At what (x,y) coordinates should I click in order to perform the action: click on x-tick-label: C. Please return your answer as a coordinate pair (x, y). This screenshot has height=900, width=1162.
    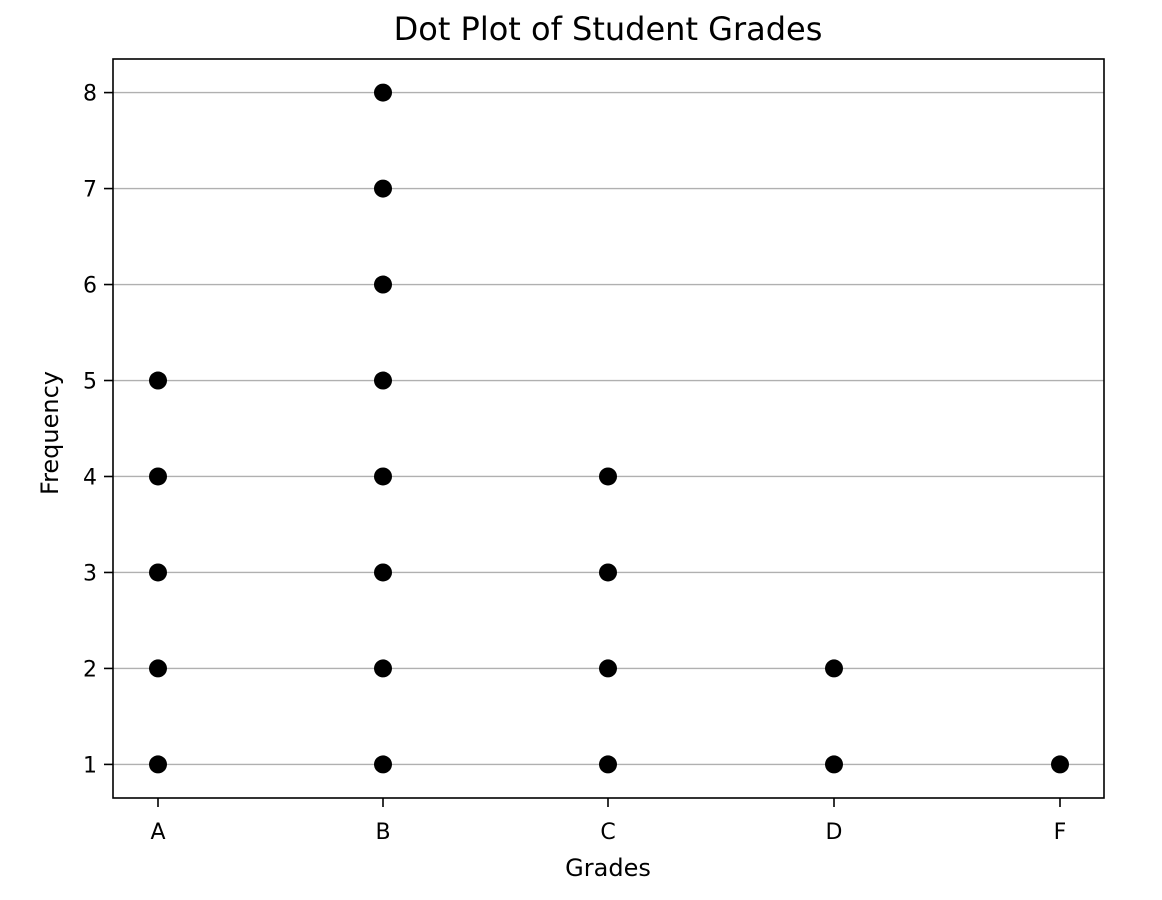
    Looking at the image, I should click on (607, 832).